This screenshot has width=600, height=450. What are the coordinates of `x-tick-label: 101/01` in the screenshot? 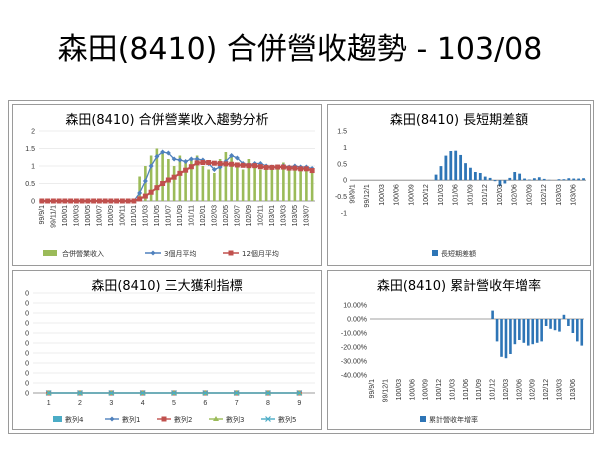 It's located at (134, 216).